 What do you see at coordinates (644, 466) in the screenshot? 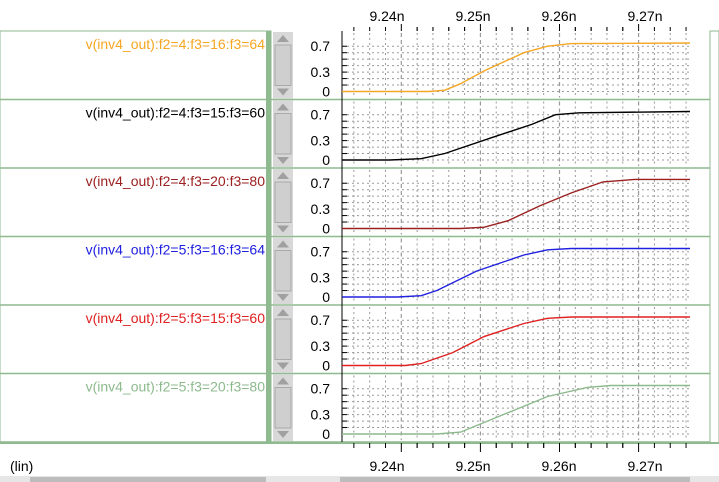
I see `bottom-tick-label-4: 9.27n` at bounding box center [644, 466].